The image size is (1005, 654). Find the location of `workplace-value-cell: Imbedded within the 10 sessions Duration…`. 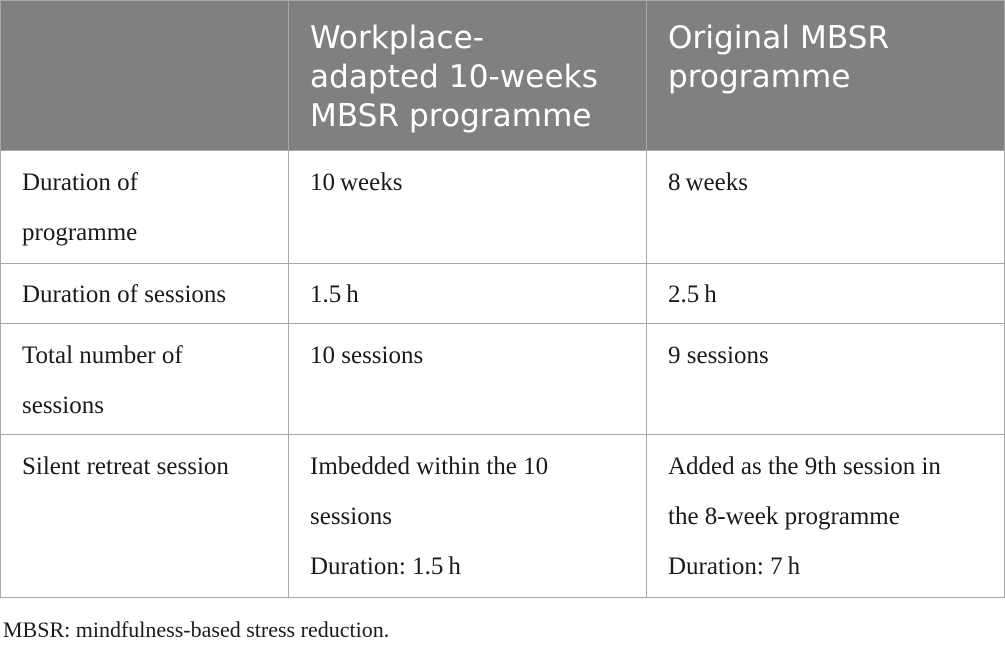

workplace-value-cell: Imbedded within the 10 sessions Duration… is located at coordinates (467, 516).